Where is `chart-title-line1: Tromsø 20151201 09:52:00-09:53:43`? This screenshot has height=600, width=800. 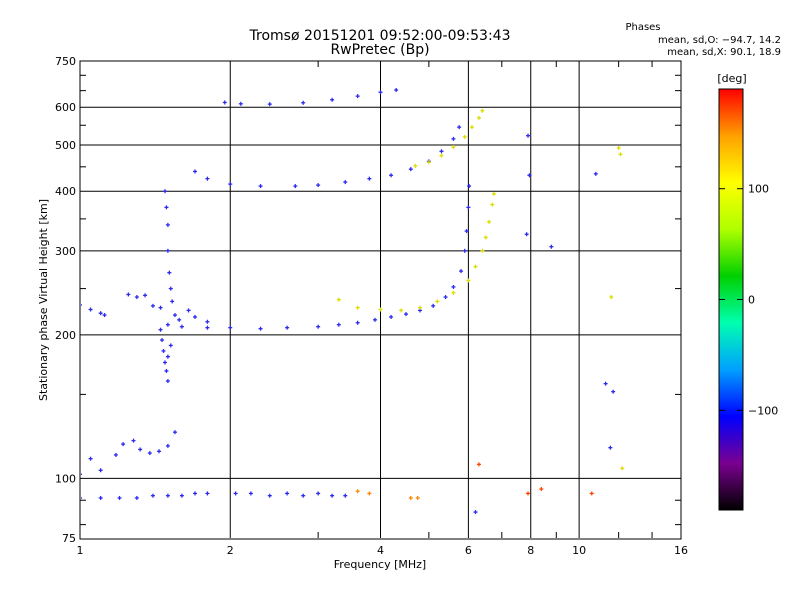
chart-title-line1: Tromsø 20151201 09:52:00-09:53:43 is located at coordinates (380, 36).